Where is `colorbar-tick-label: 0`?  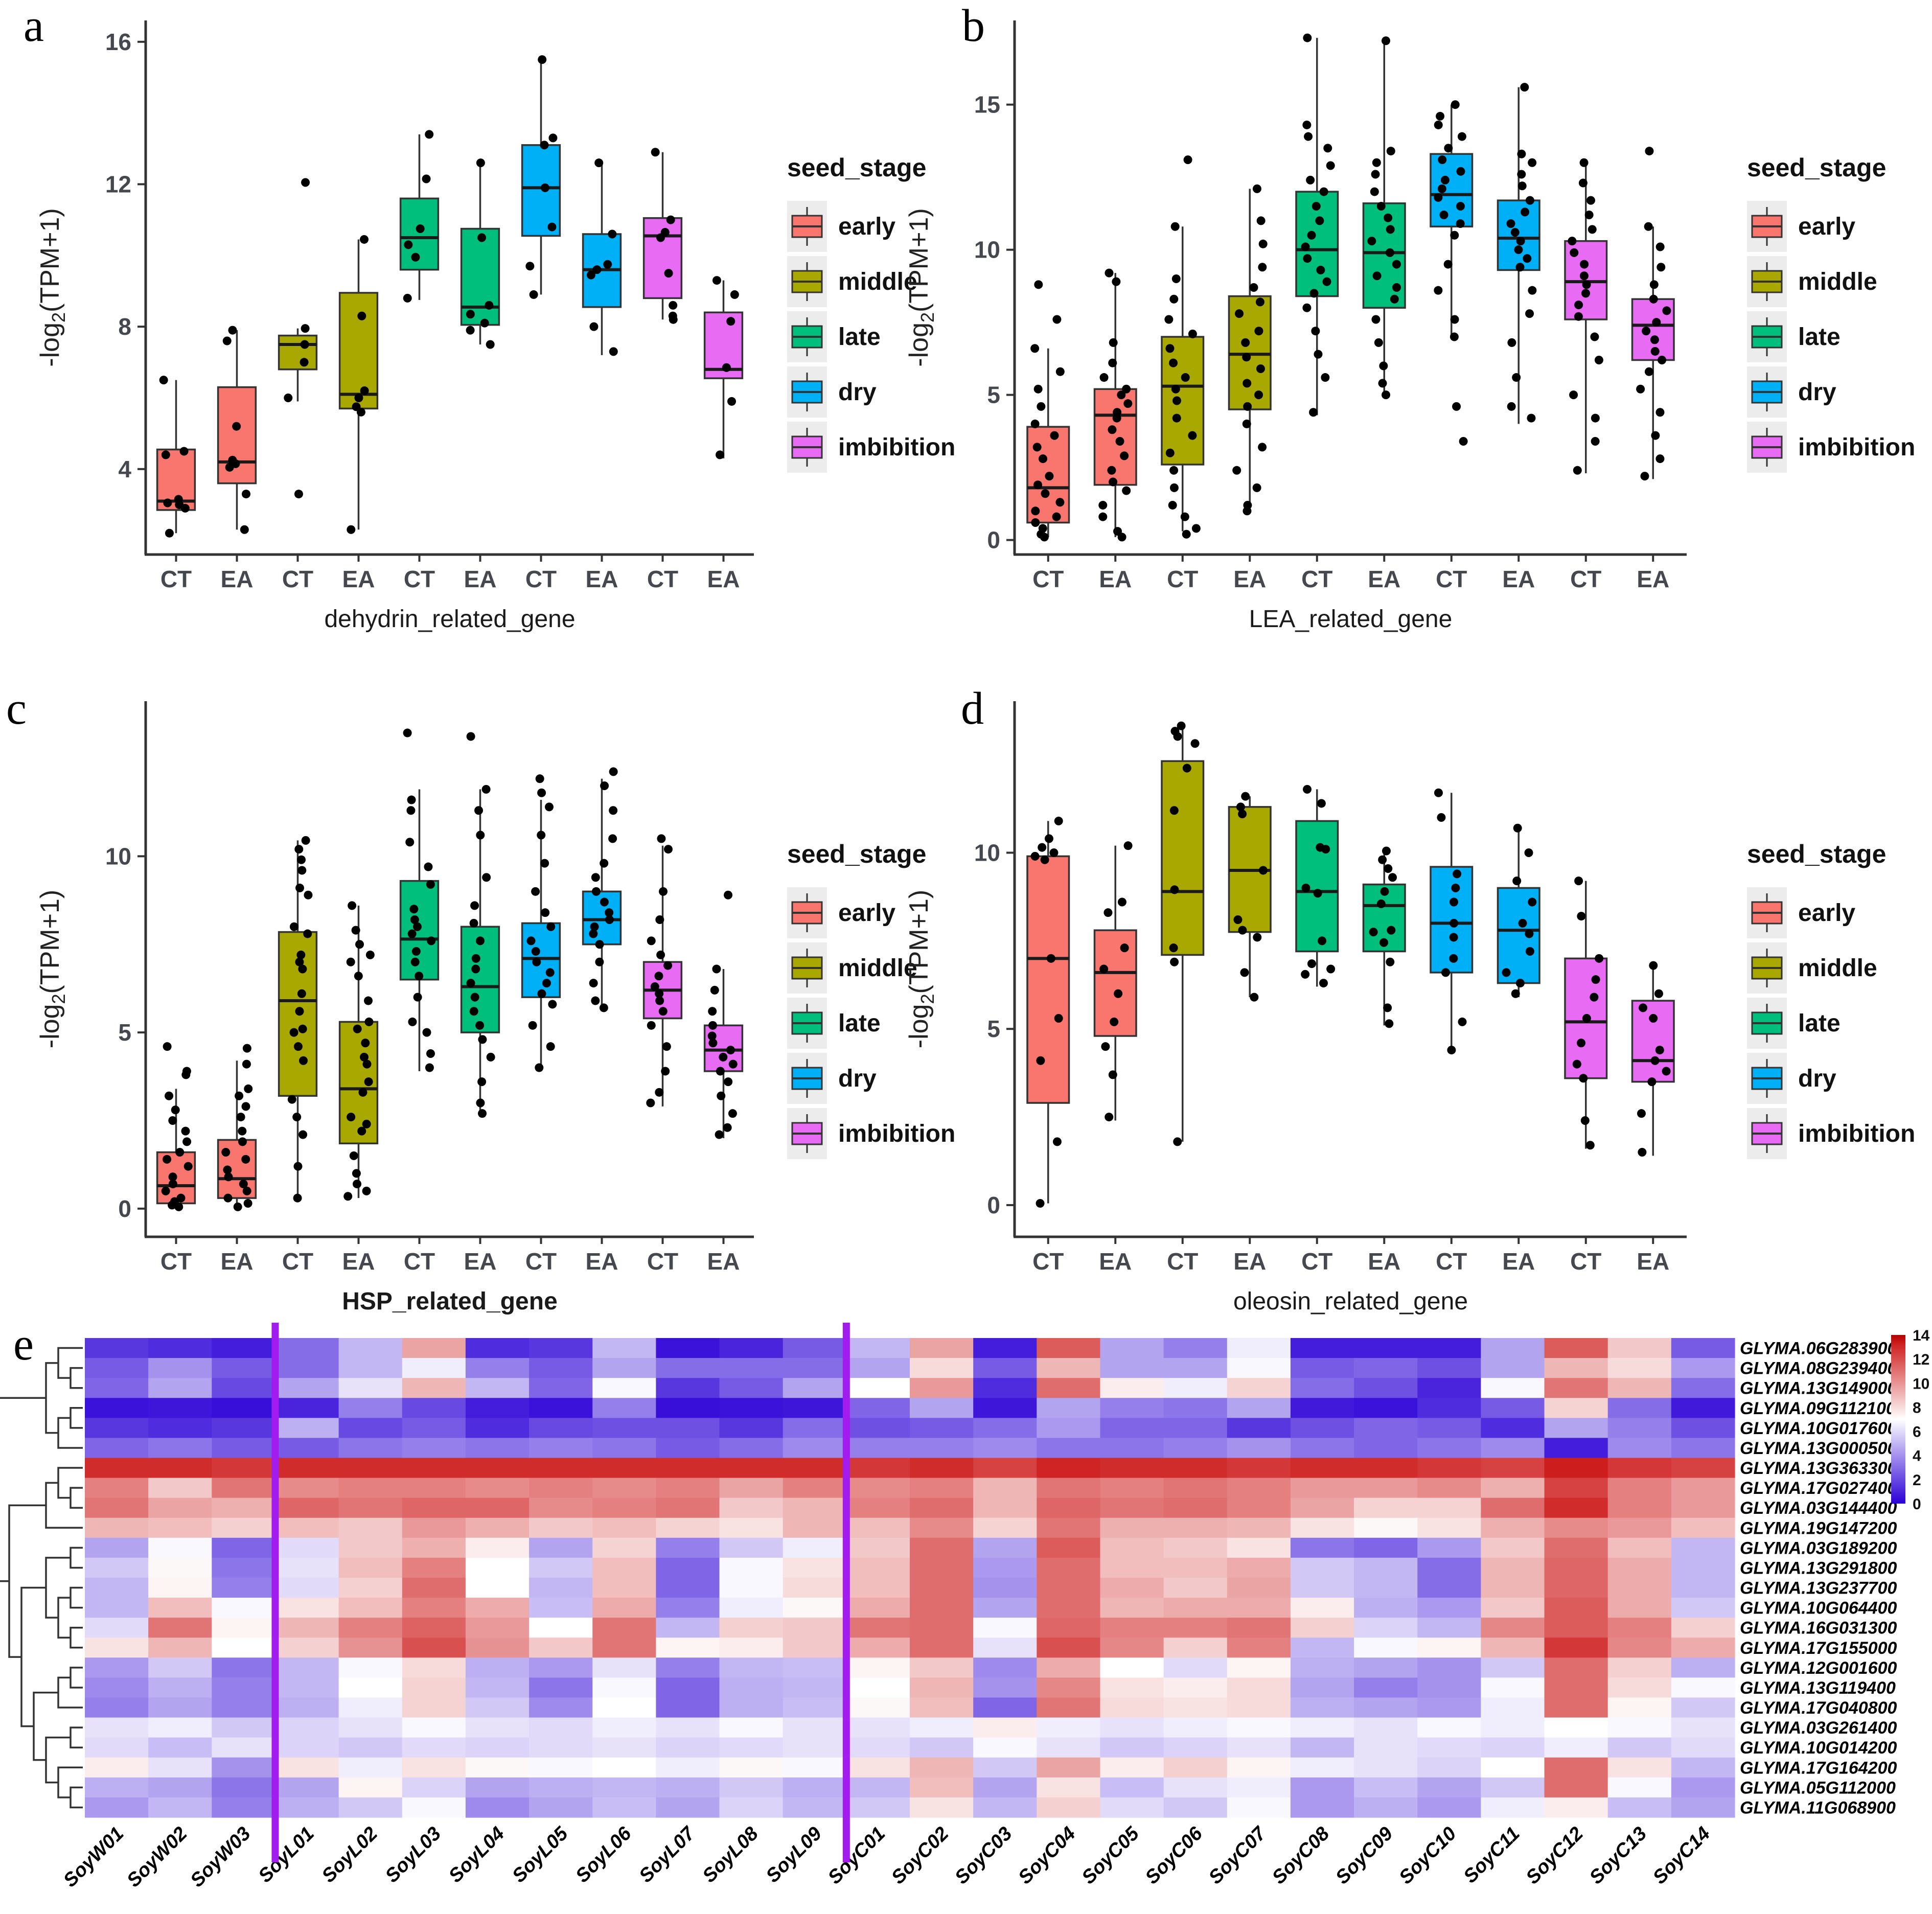
colorbar-tick-label: 0 is located at coordinates (1917, 1504).